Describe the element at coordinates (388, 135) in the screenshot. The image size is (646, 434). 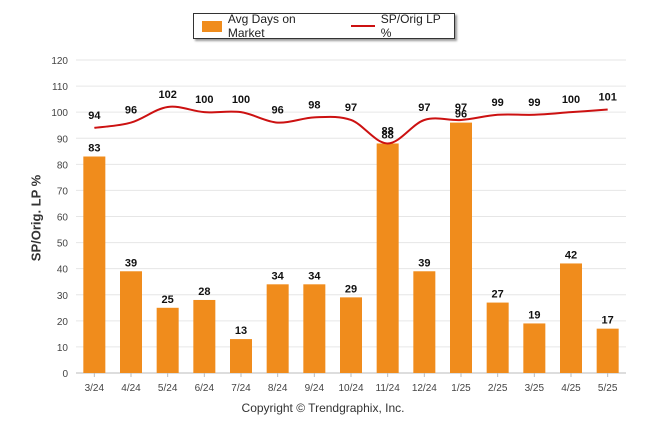
I see `bar-value-label: 88` at that location.